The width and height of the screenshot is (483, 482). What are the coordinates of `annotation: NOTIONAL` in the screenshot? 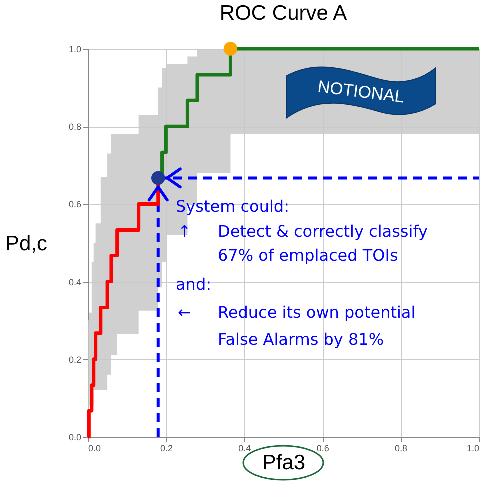 It's located at (361, 92).